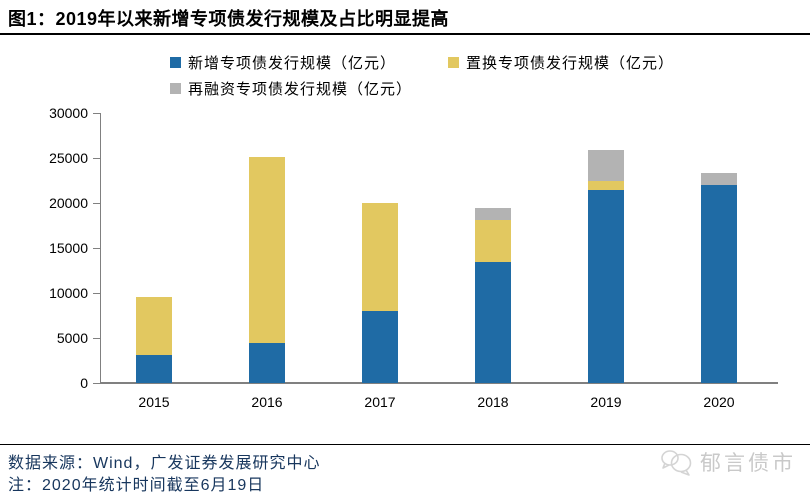 The height and width of the screenshot is (495, 810). What do you see at coordinates (175, 62) in the screenshot?
I see `legend-swatch-new-icon` at bounding box center [175, 62].